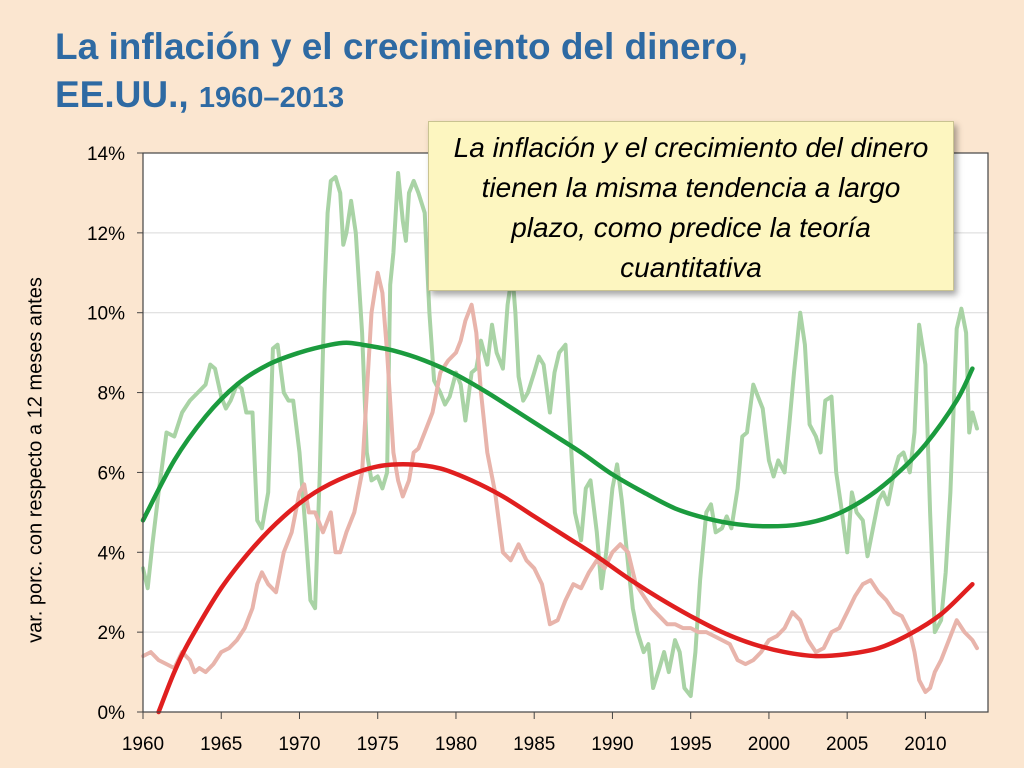 The image size is (1024, 768). I want to click on y-tick-label: 12%, so click(106, 234).